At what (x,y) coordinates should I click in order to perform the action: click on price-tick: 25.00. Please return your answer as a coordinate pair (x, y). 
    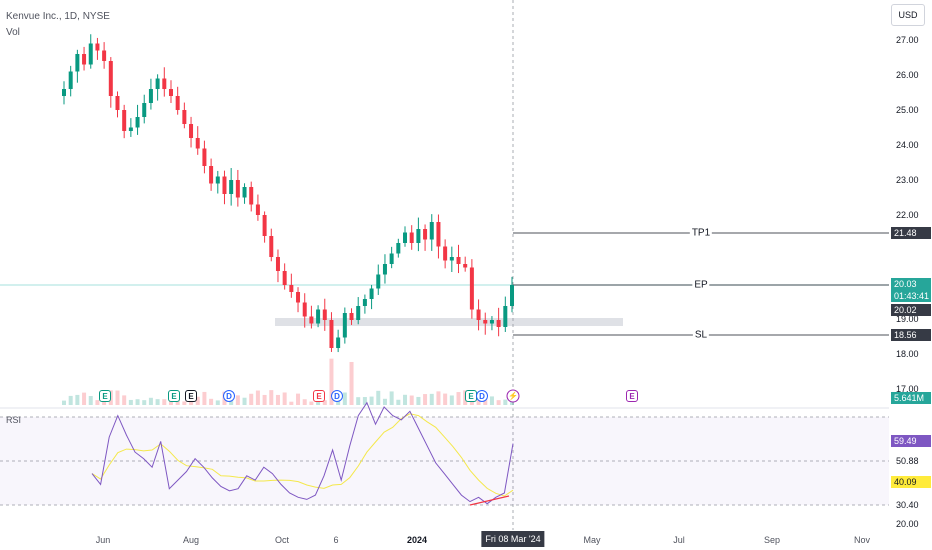
    Looking at the image, I should click on (907, 110).